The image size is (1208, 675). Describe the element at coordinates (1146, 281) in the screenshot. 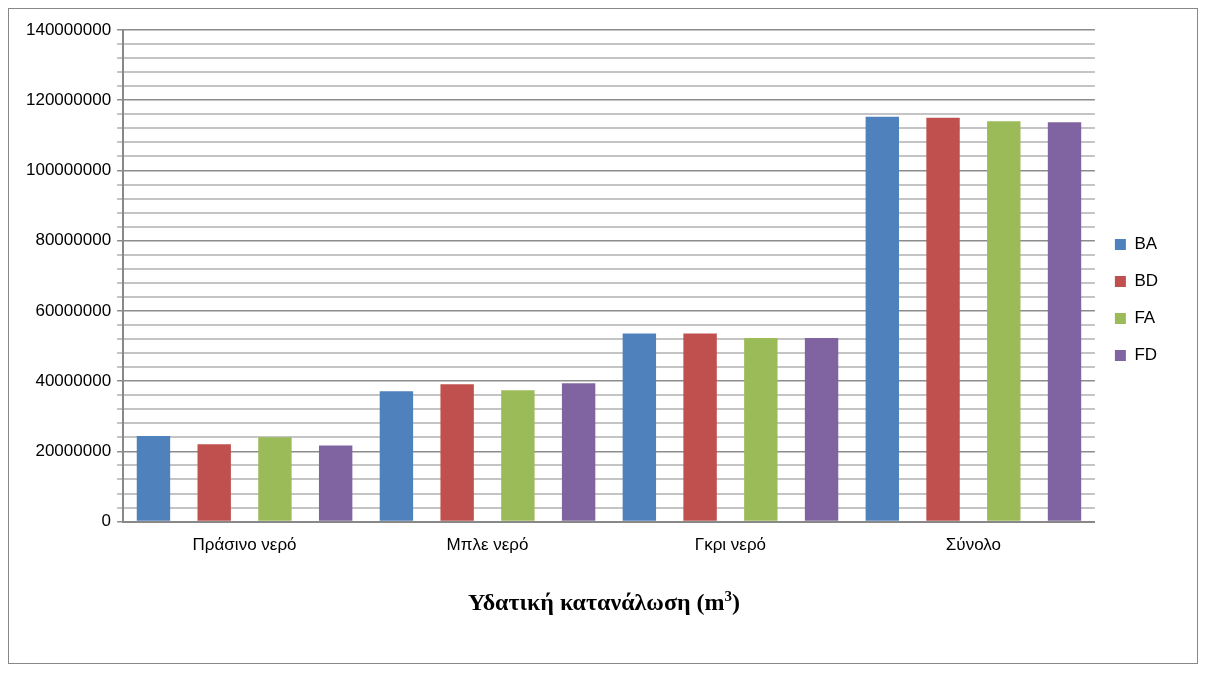

I see `legend-label: BD` at that location.